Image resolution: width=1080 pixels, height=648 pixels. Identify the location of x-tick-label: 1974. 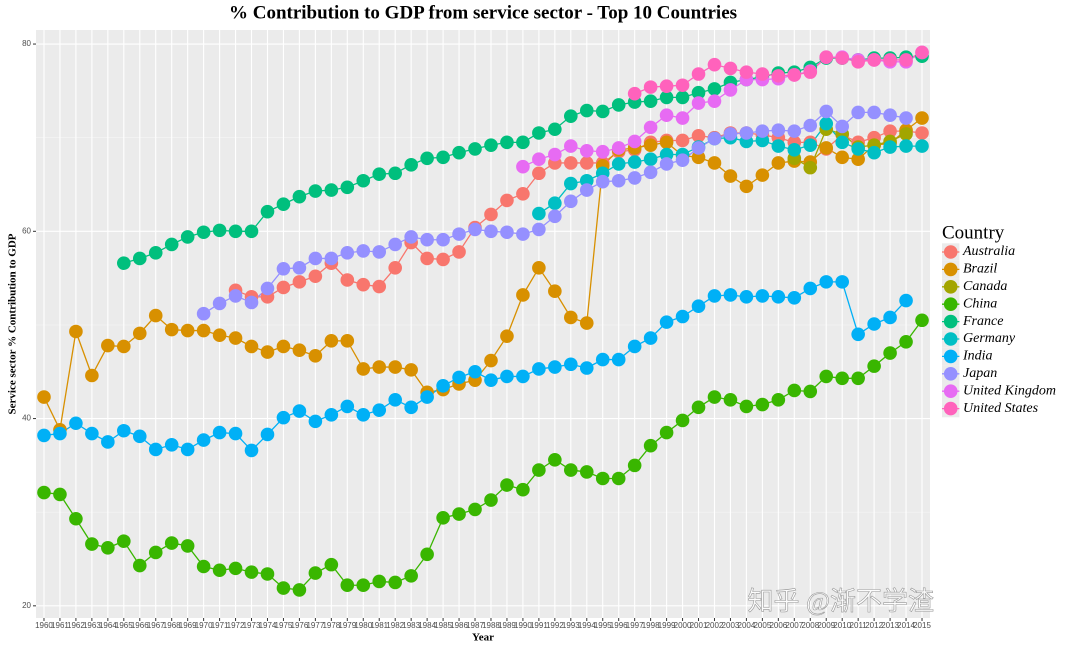
(268, 625).